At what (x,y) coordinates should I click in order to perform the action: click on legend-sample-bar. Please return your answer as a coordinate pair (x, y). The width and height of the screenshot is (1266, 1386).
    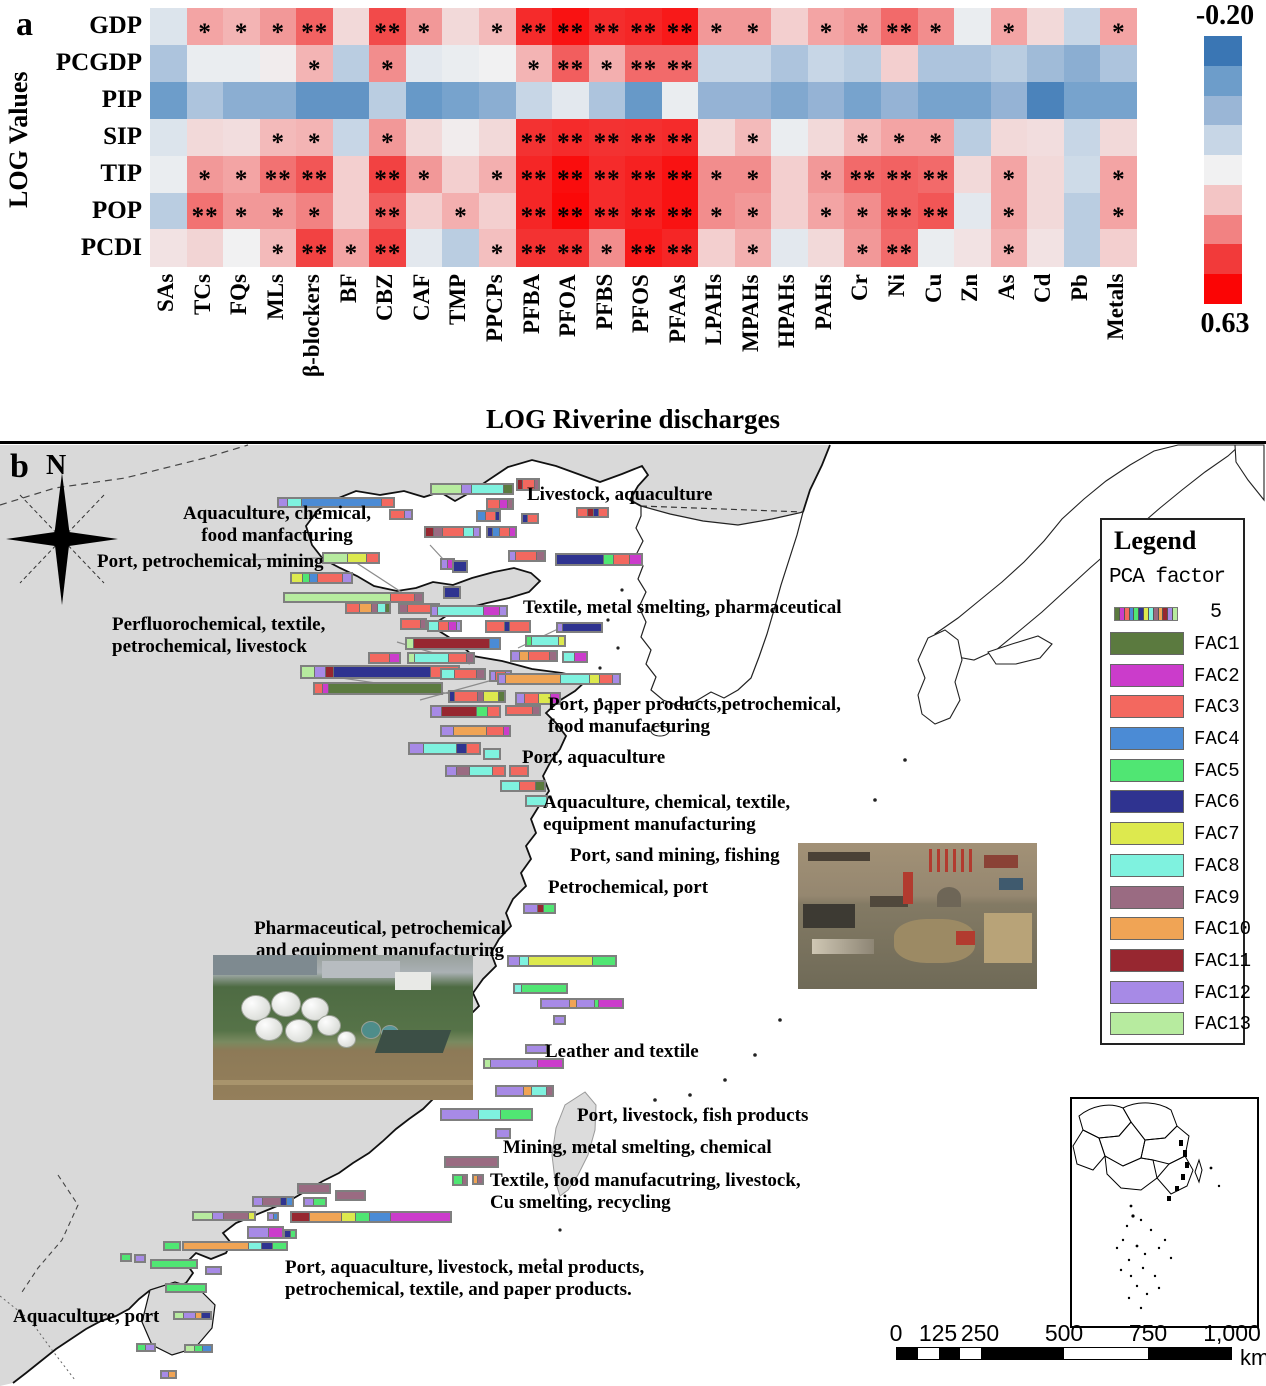
    Looking at the image, I should click on (1146, 614).